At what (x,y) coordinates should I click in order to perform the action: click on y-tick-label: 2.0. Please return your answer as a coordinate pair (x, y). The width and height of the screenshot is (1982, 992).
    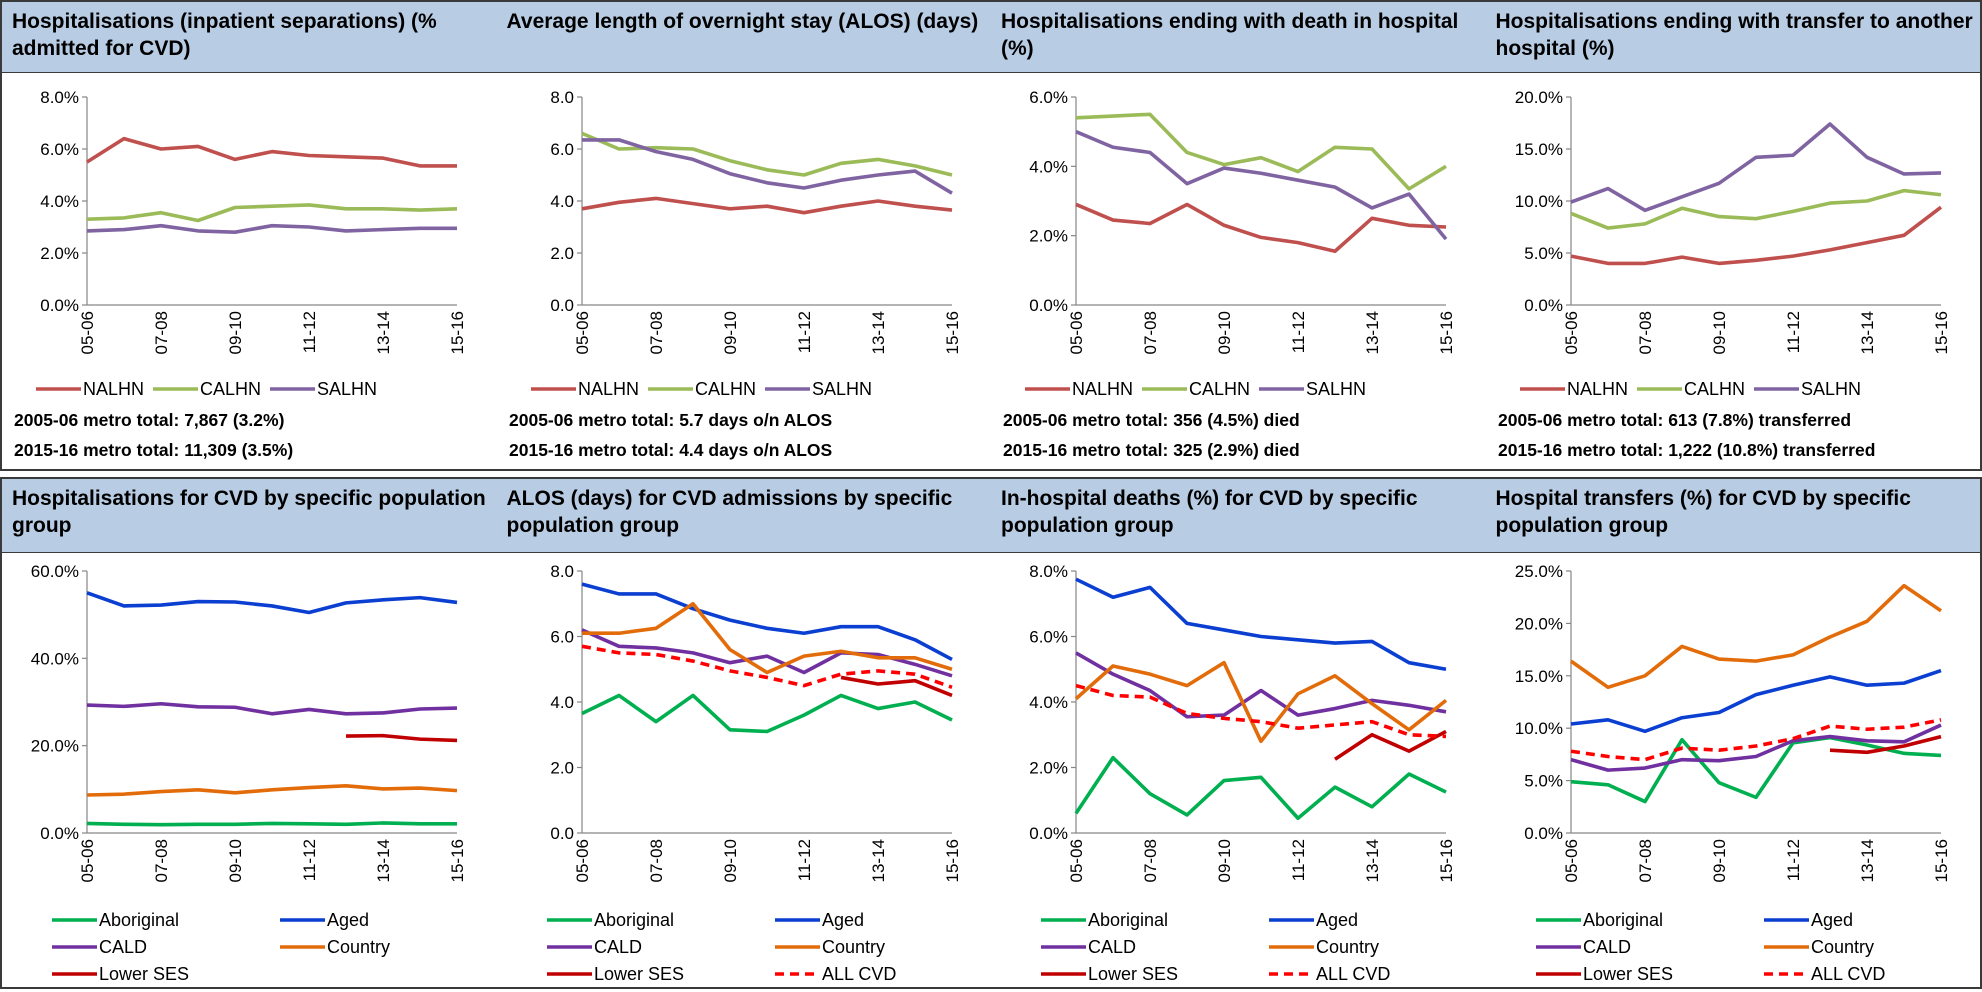
    Looking at the image, I should click on (562, 253).